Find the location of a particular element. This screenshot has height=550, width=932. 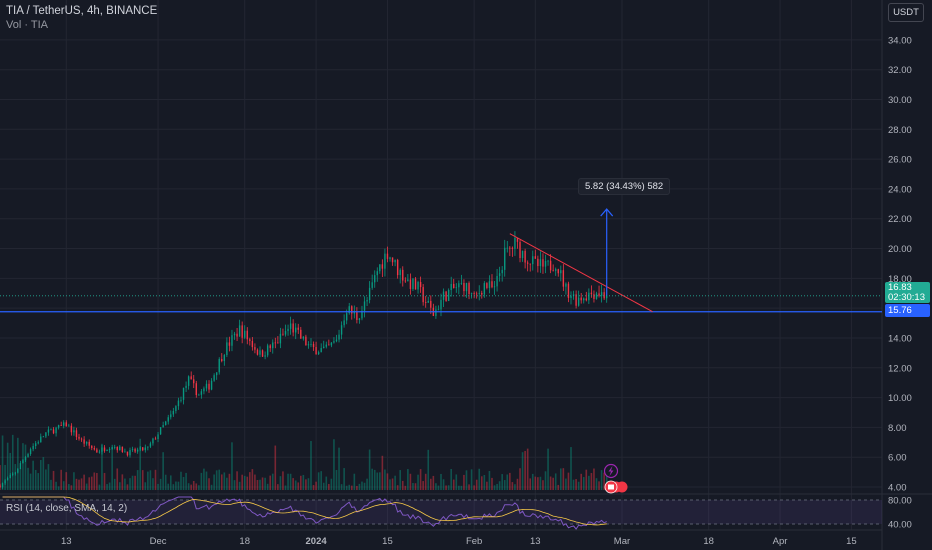

rsi-line is located at coordinates (304, 513).